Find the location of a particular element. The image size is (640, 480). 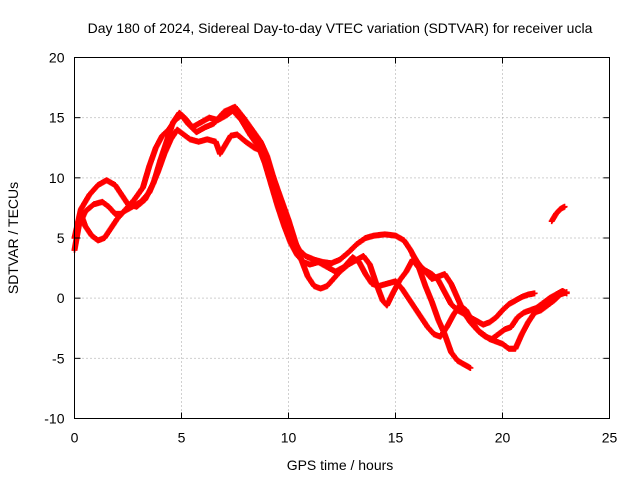

x-tick-label: 15 is located at coordinates (396, 438).